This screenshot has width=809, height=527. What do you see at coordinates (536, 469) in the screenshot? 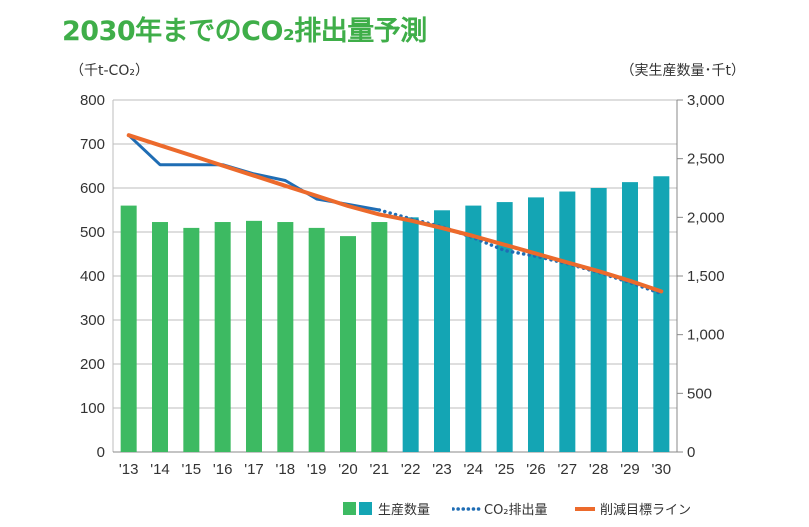
I see `x-axis-tick: '26` at bounding box center [536, 469].